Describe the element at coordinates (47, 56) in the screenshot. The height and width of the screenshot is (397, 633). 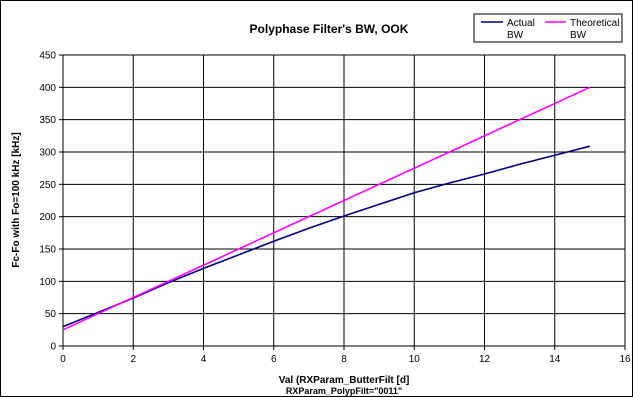
I see `y-tick-label: 450` at that location.